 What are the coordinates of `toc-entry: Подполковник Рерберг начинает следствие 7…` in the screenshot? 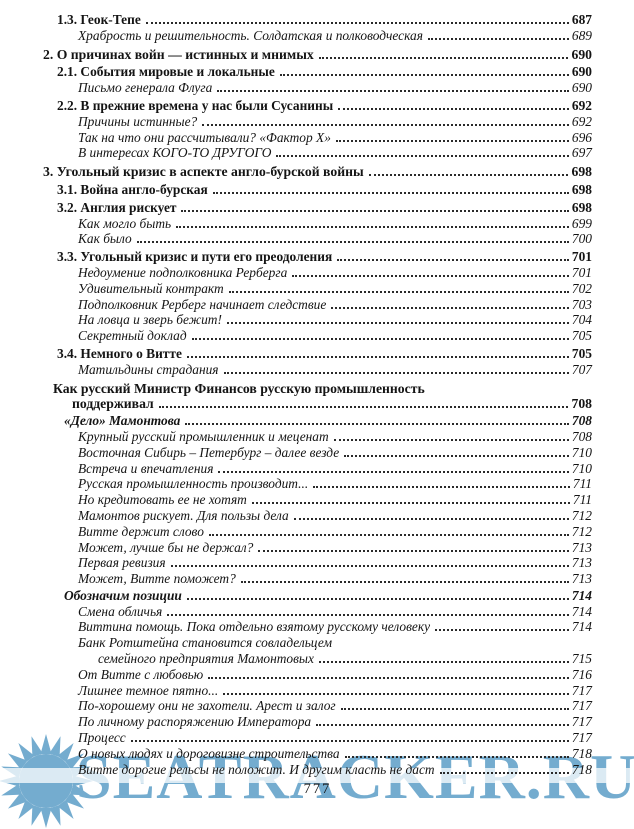 It's located at (317, 305).